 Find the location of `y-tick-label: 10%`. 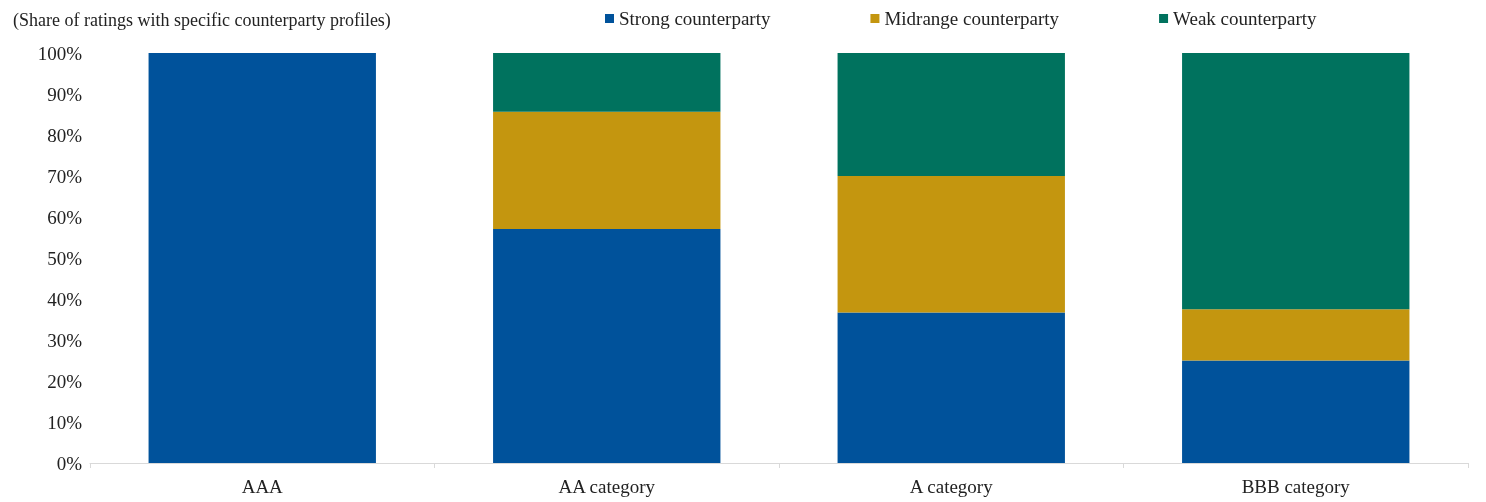

y-tick-label: 10% is located at coordinates (65, 422).